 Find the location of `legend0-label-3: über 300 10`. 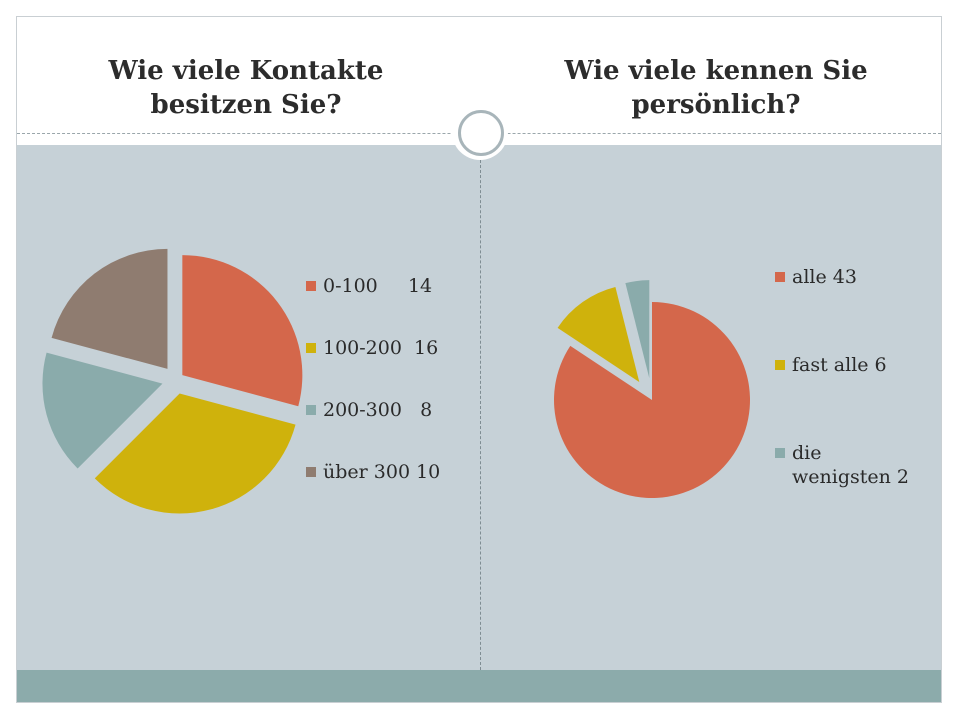

legend0-label-3: über 300 10 is located at coordinates (382, 472).